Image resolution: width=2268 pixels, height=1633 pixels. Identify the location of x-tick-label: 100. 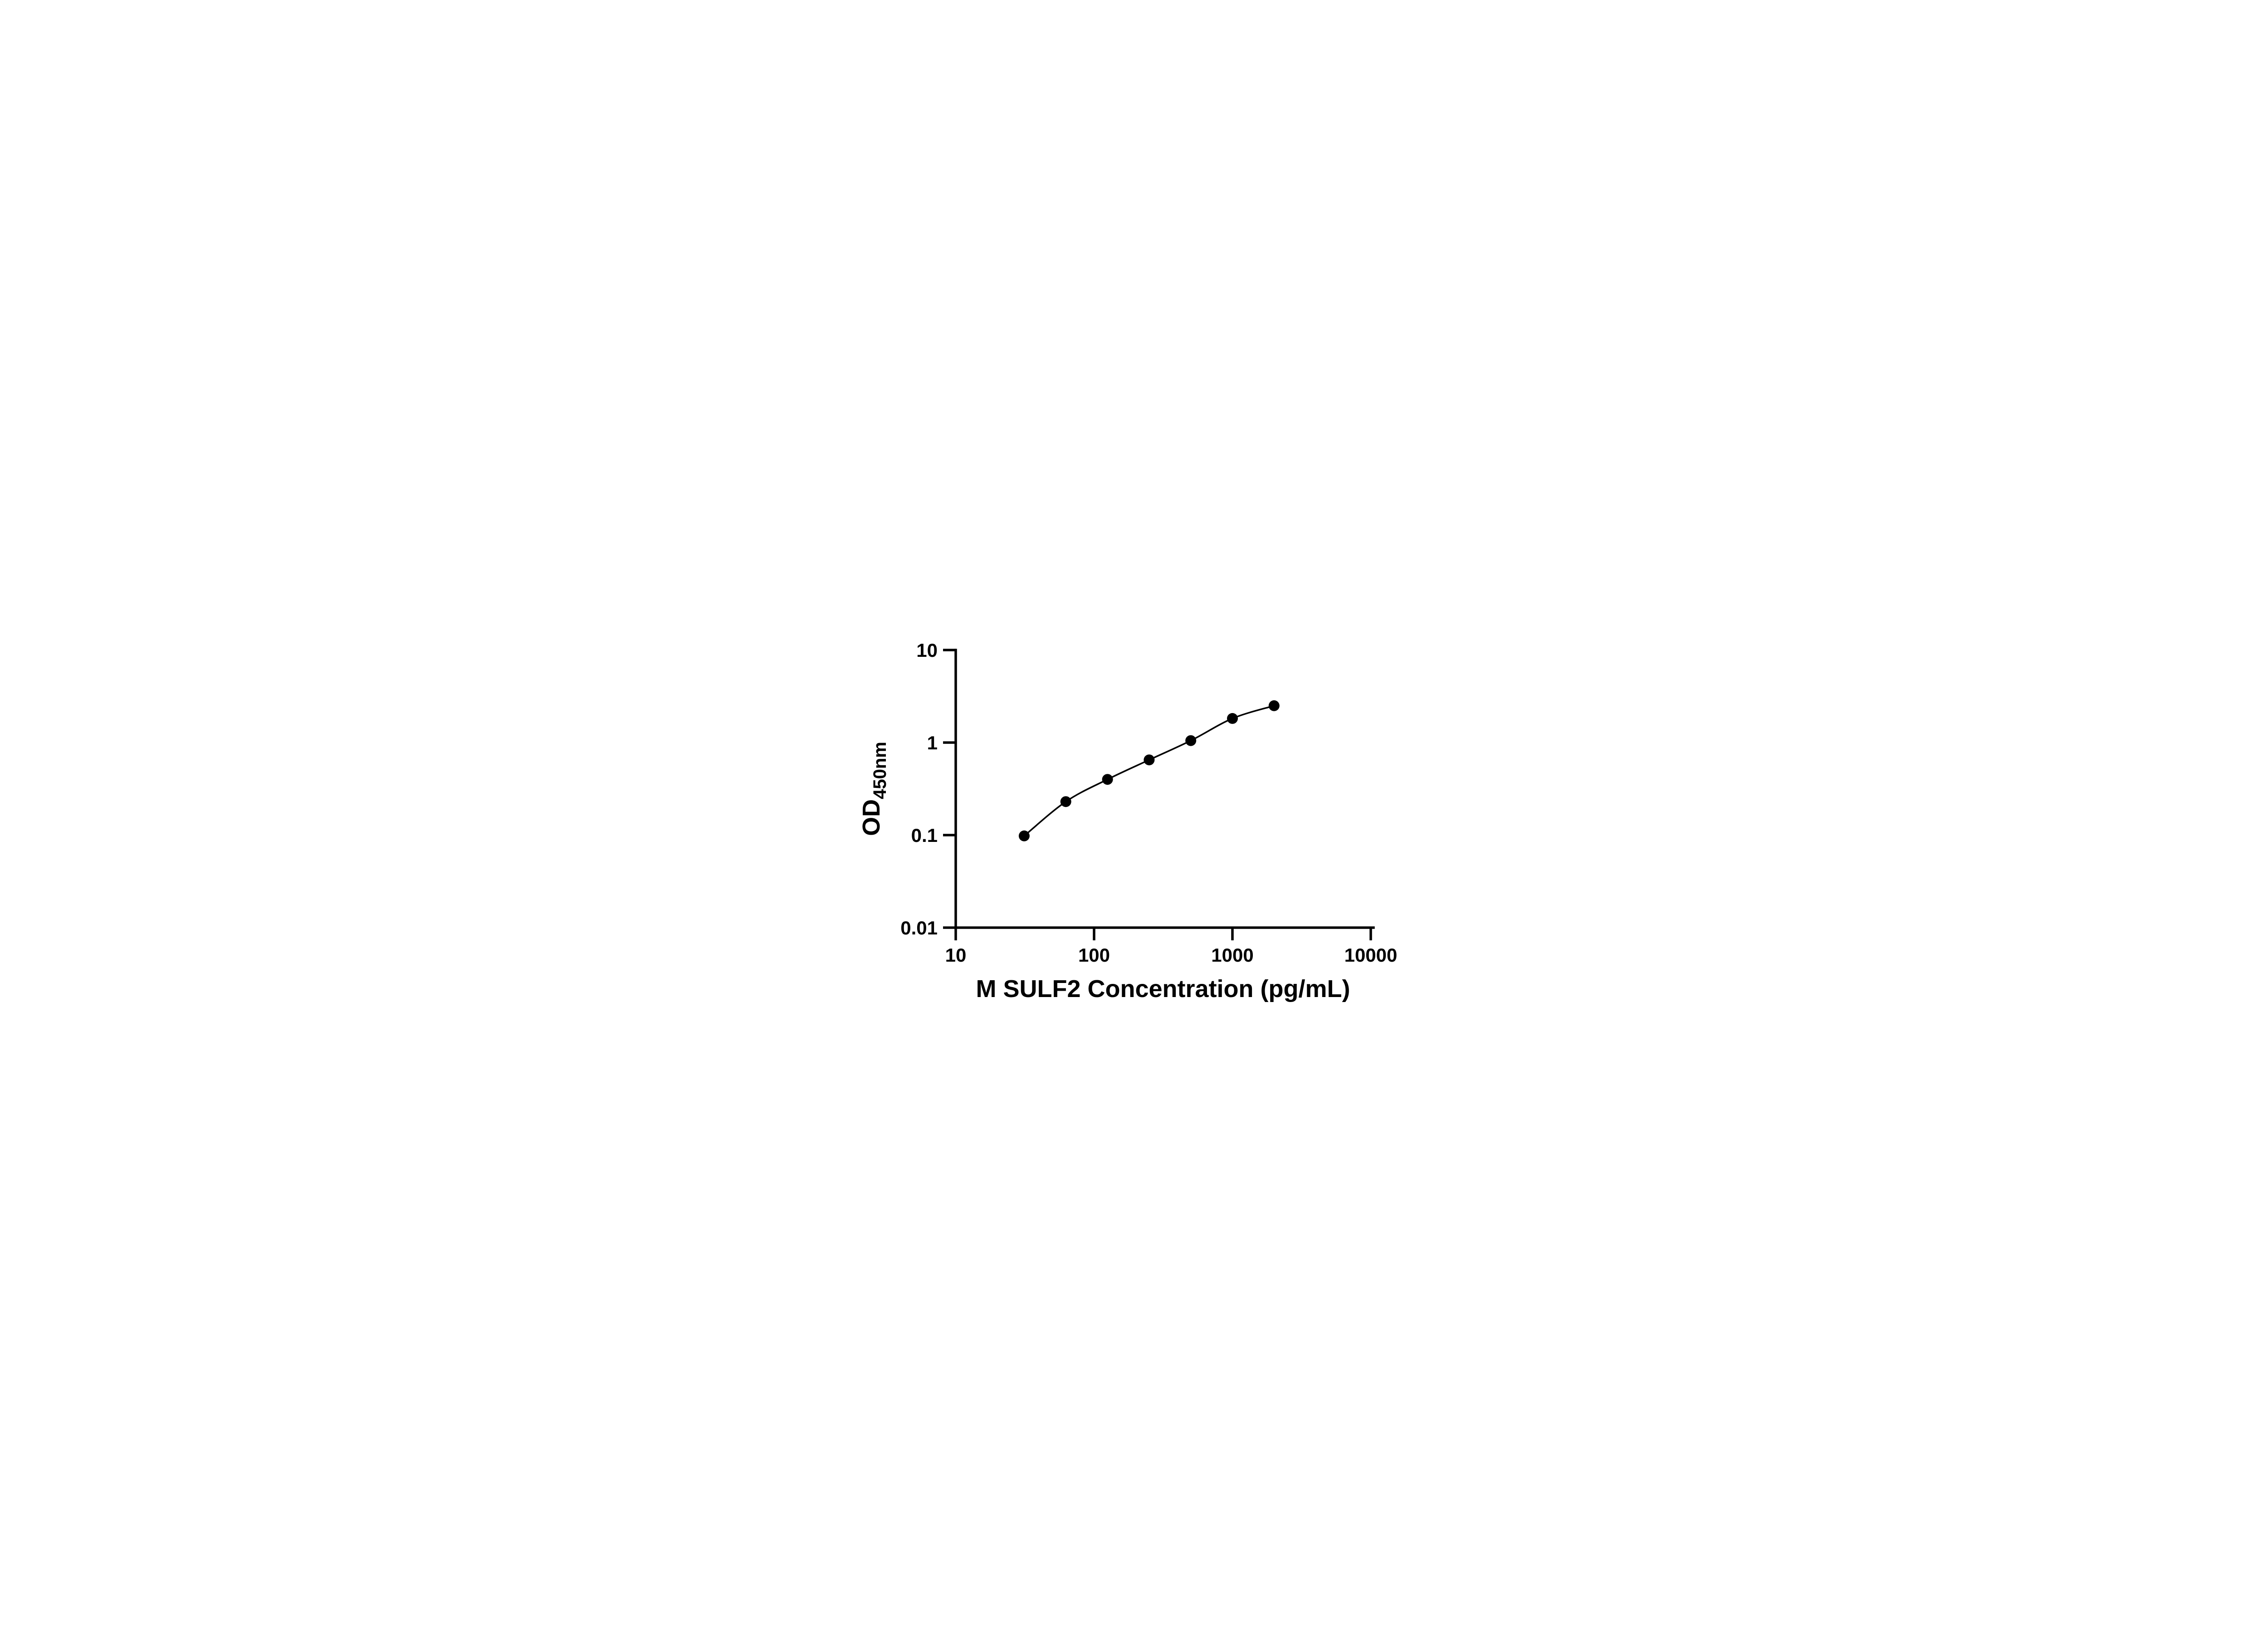
(1094, 955).